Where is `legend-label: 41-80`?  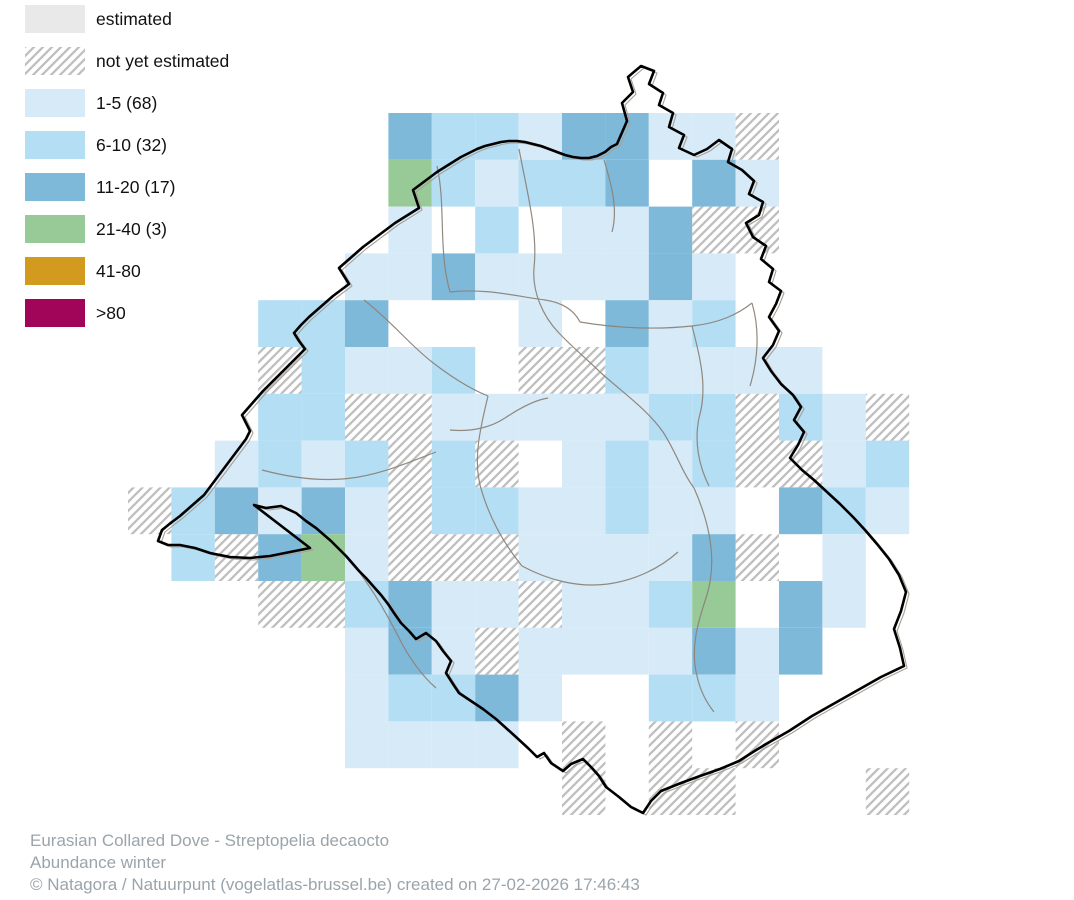 legend-label: 41-80 is located at coordinates (118, 271).